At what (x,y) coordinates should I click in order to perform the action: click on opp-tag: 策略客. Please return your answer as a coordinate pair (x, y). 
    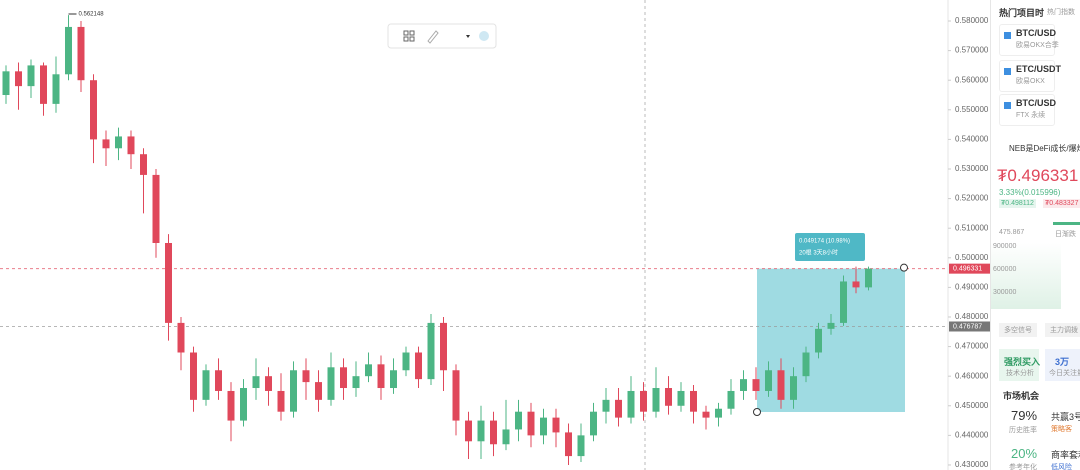
    Looking at the image, I should click on (1061, 429).